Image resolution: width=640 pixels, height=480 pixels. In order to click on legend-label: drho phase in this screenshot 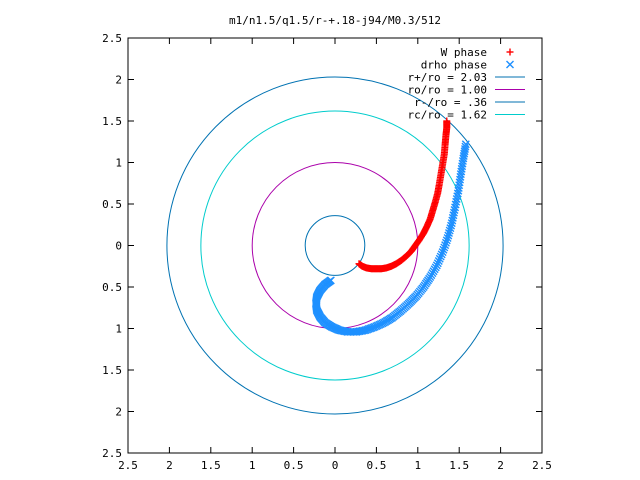, I will do `click(454, 65)`.